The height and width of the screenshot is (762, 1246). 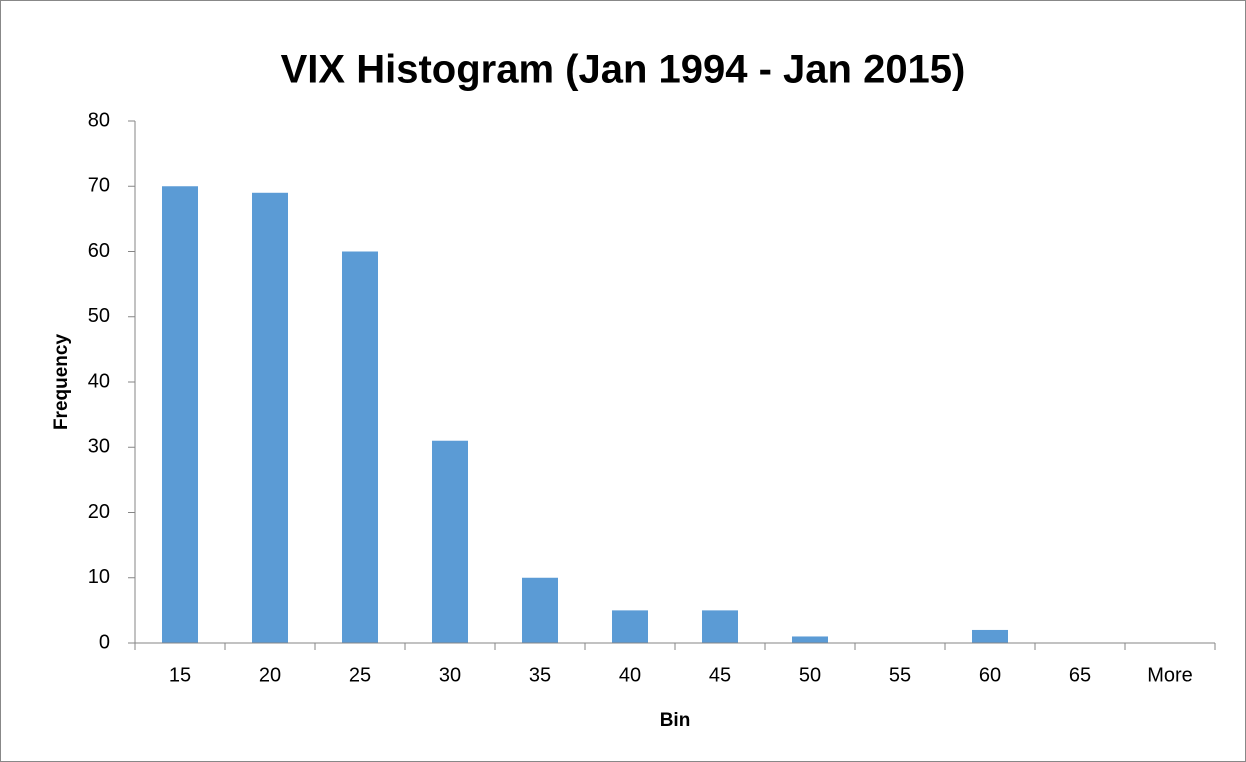 I want to click on chart-title: VIX Histogram (Jan 1994 - Jan 2015), so click(x=623, y=70).